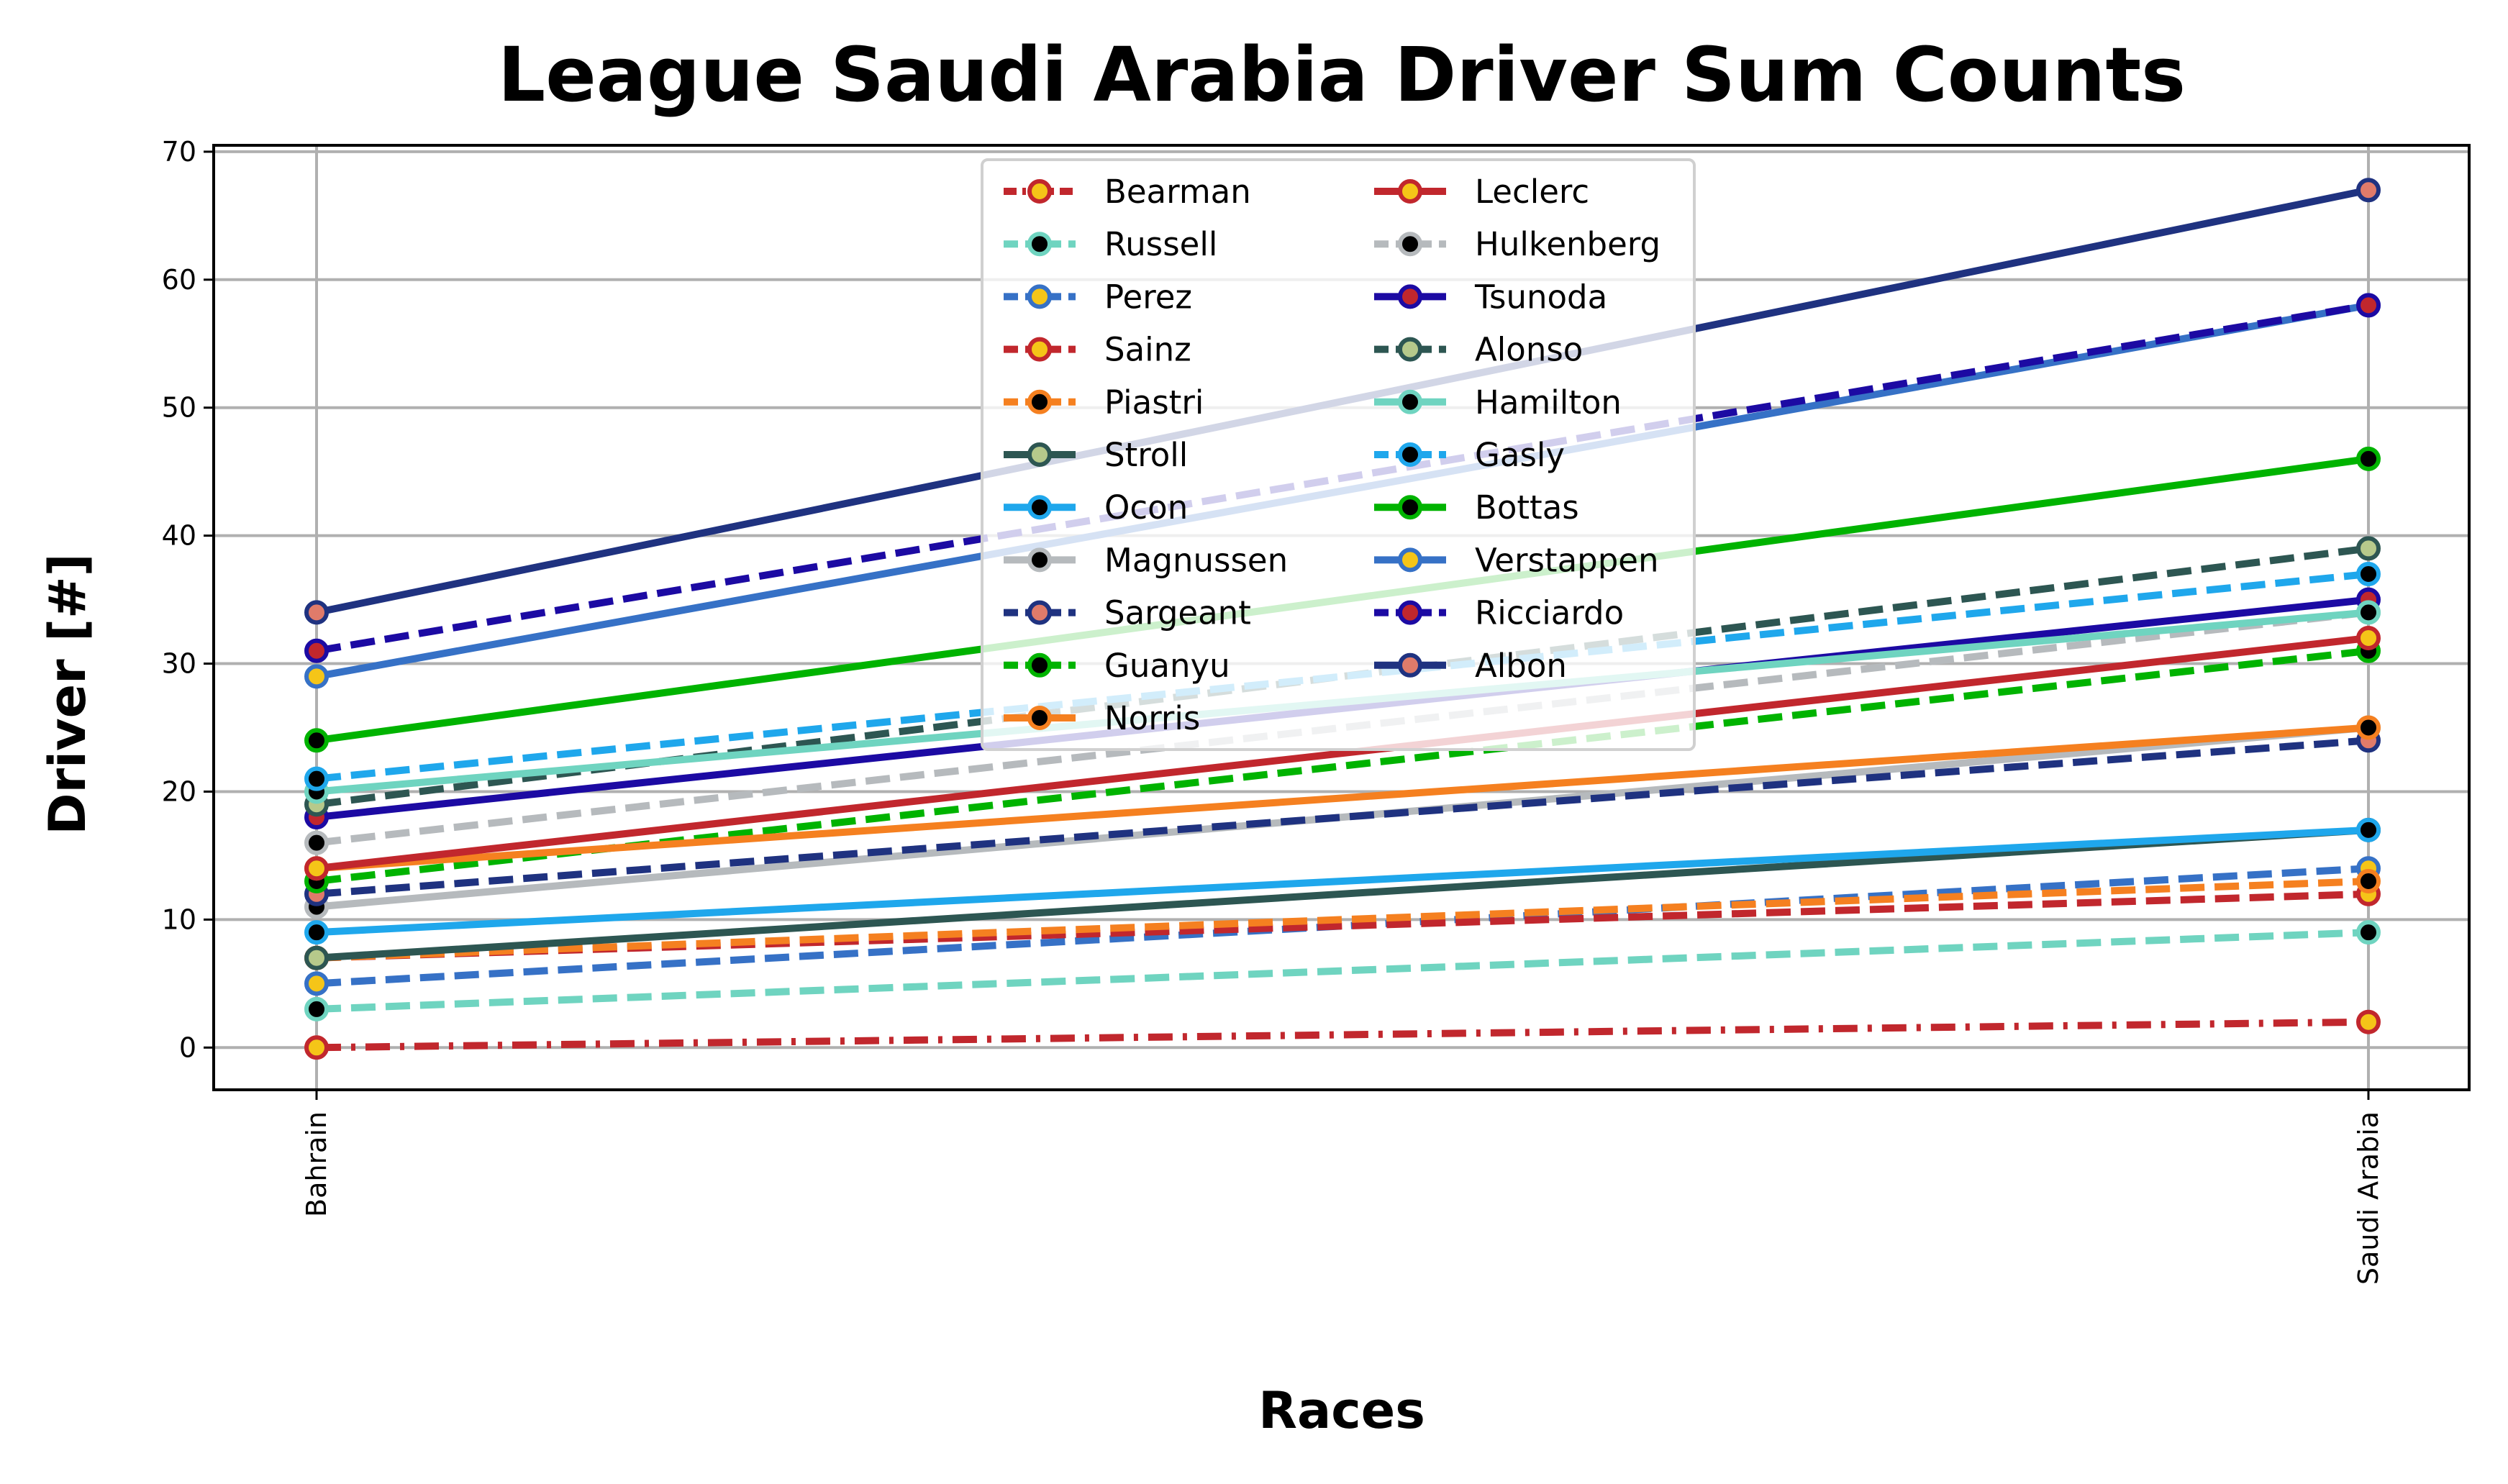  Describe the element at coordinates (1096, 455) in the screenshot. I see `legend-item-stroll: Stroll` at that location.